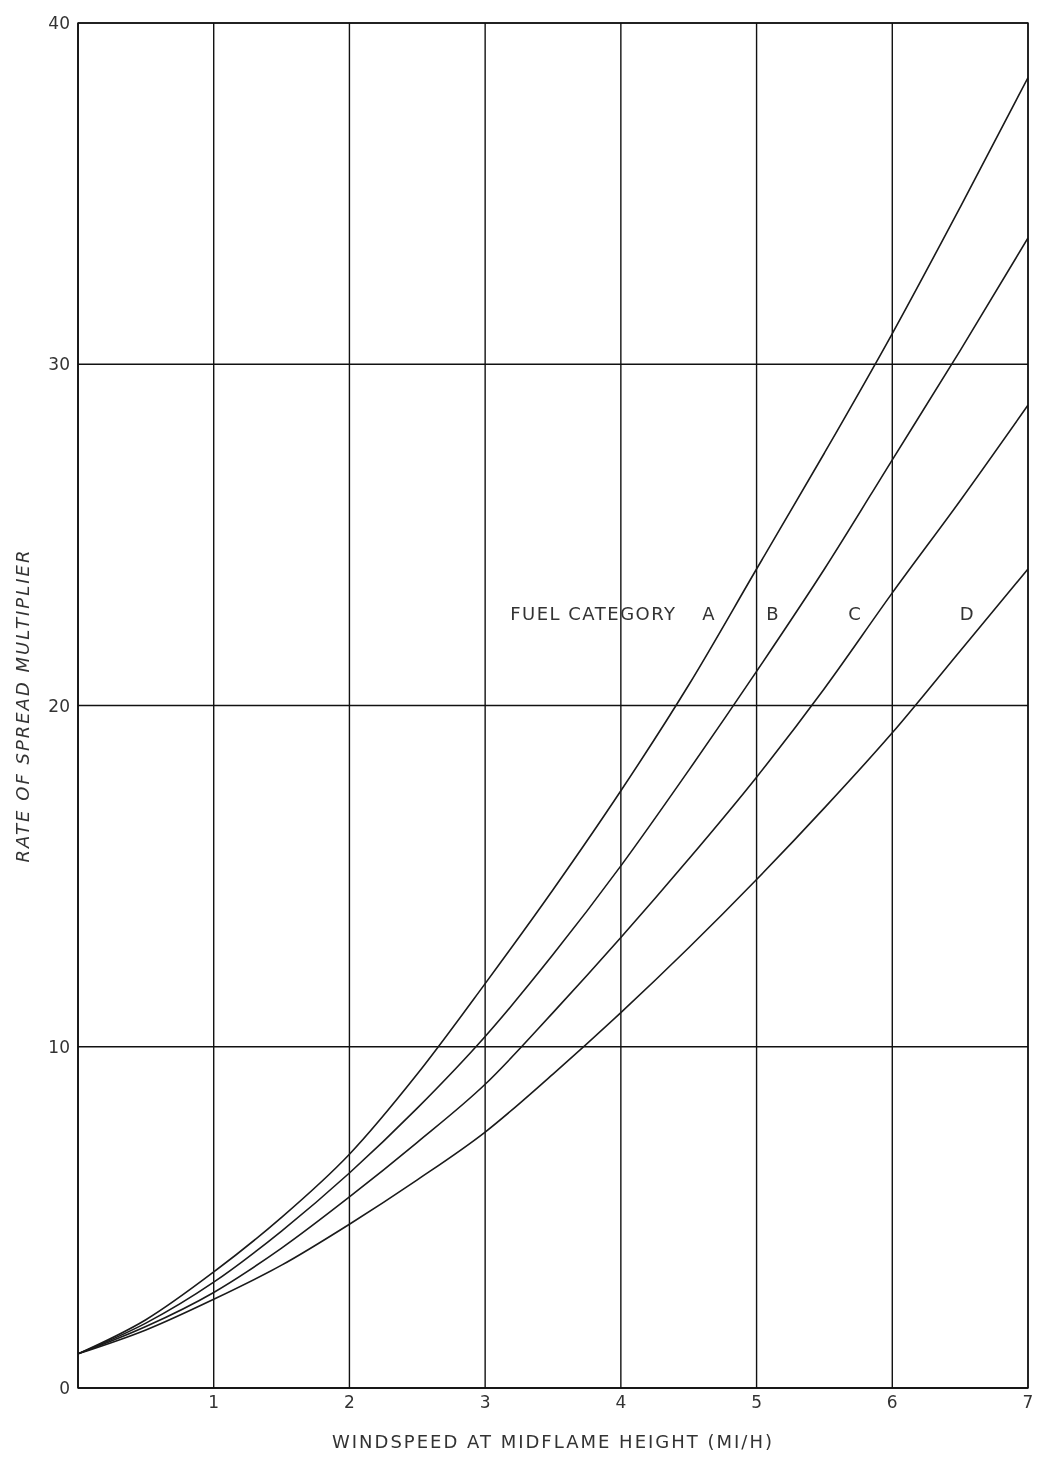 This screenshot has height=1472, width=1050. I want to click on x-tick-label: 3, so click(485, 1402).